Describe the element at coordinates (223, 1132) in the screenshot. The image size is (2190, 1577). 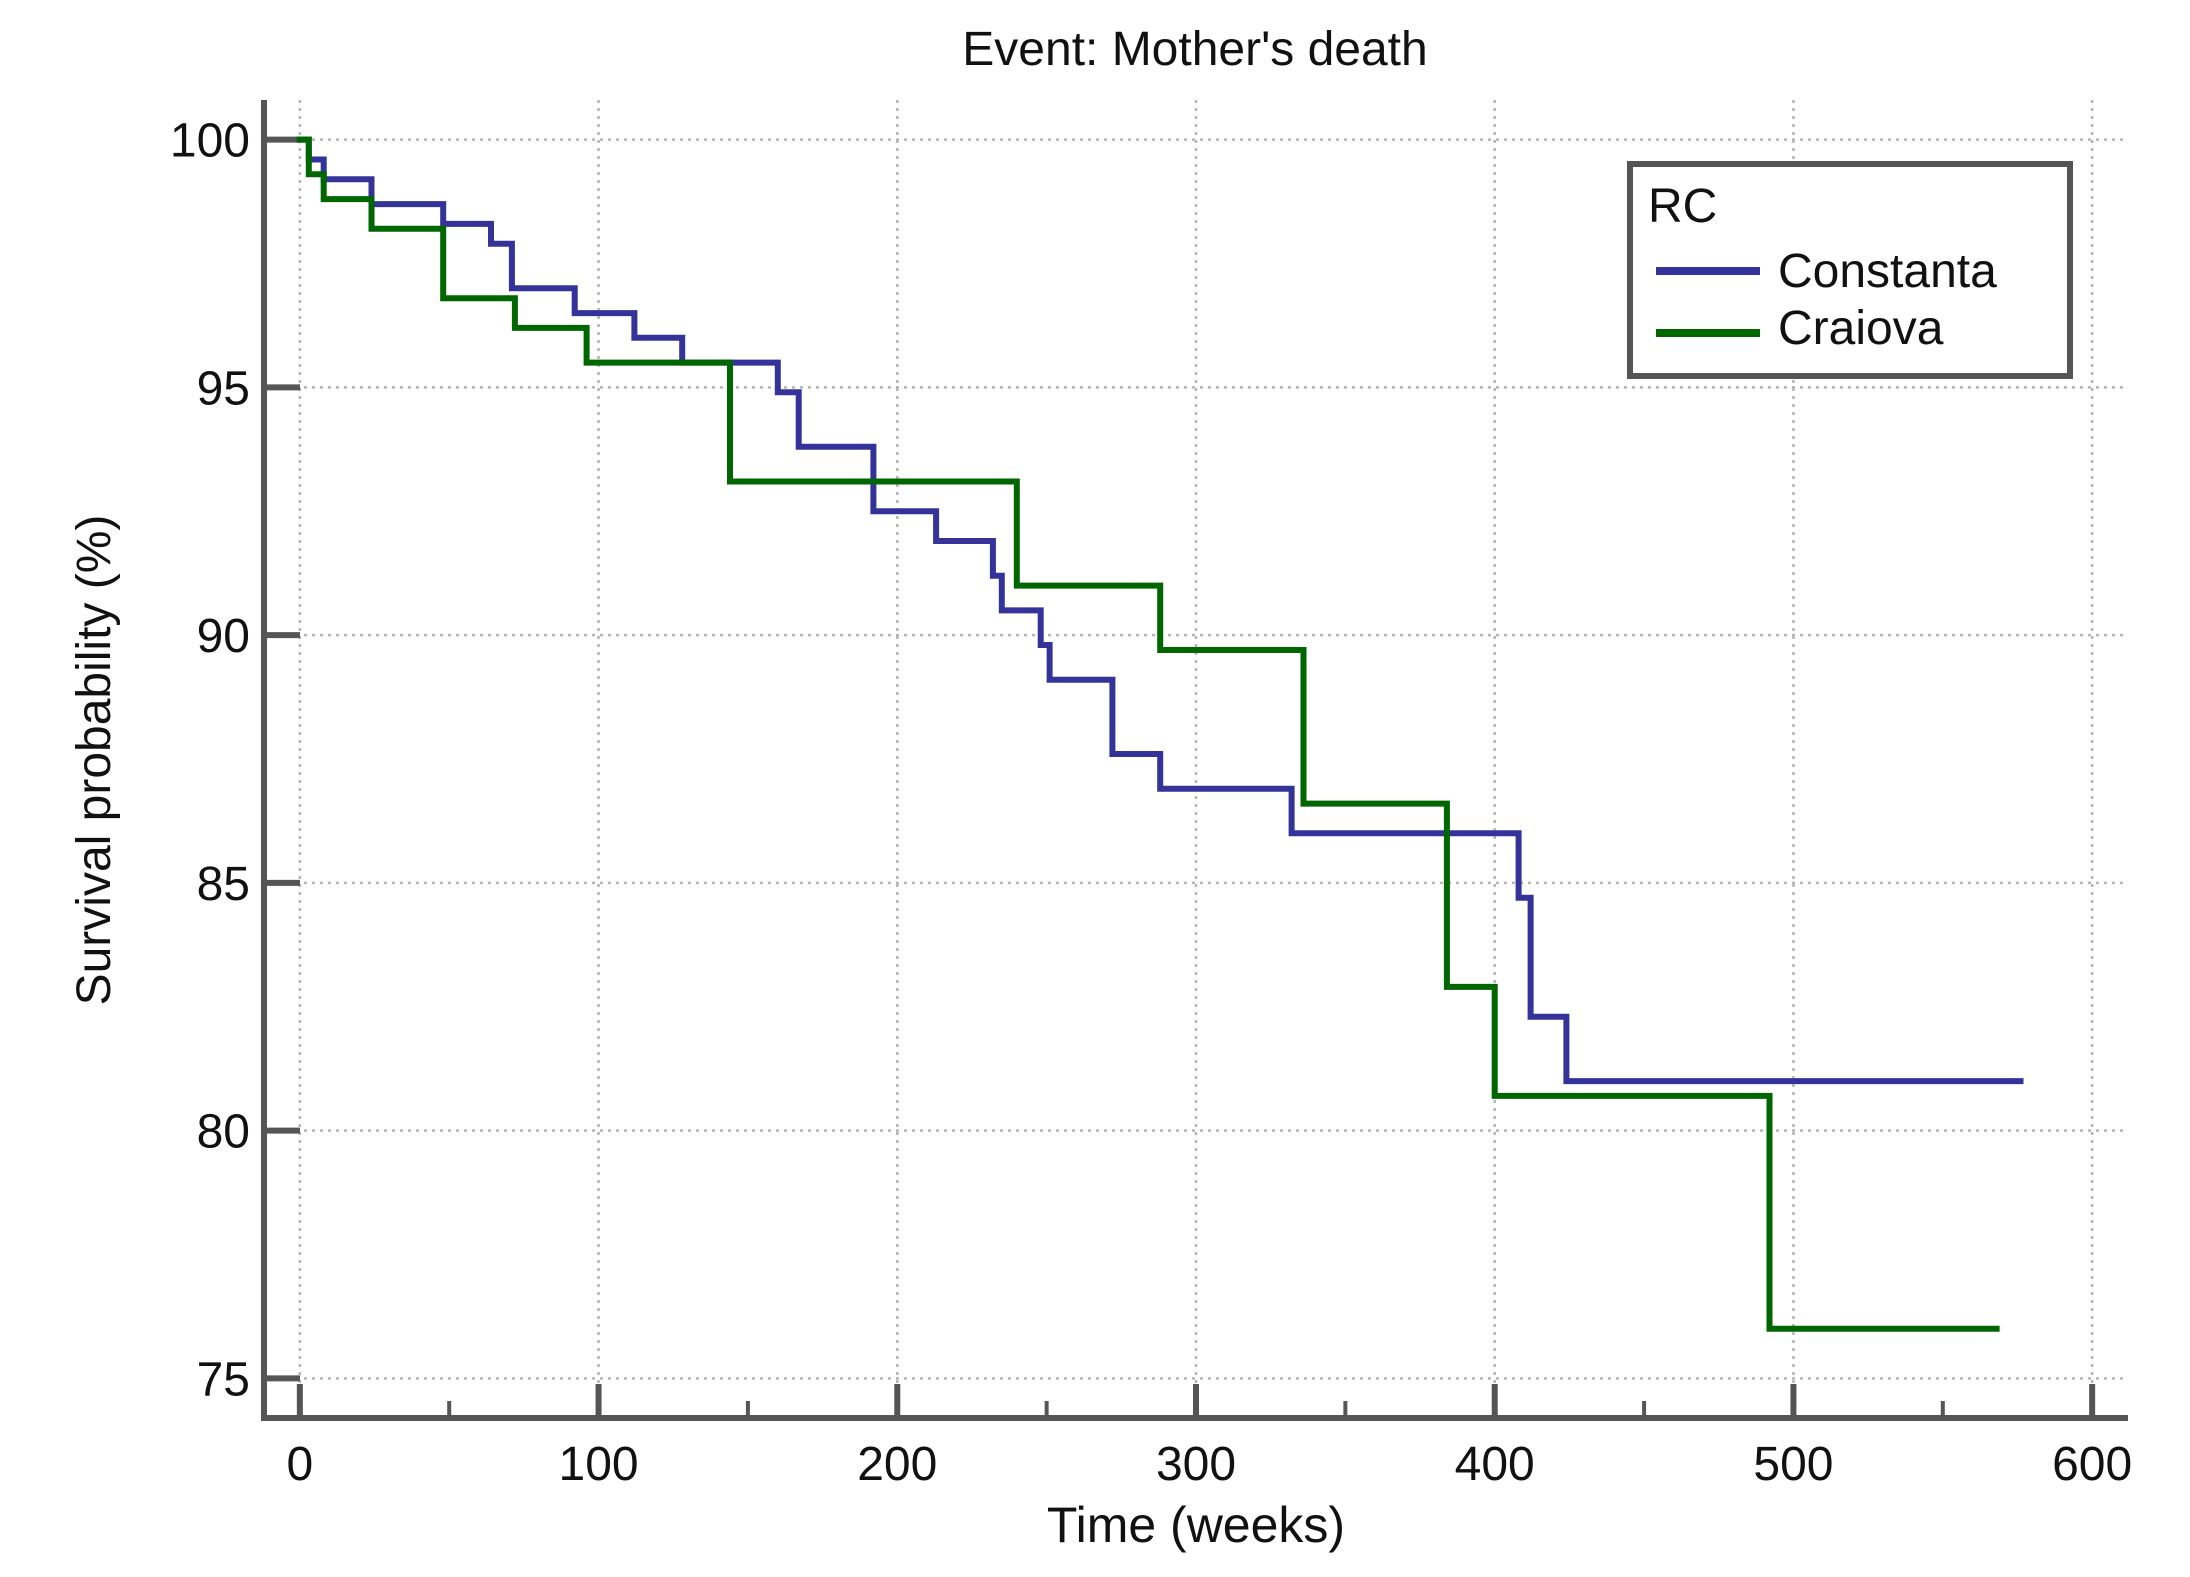
I see `y-tick-label-80: 80` at that location.